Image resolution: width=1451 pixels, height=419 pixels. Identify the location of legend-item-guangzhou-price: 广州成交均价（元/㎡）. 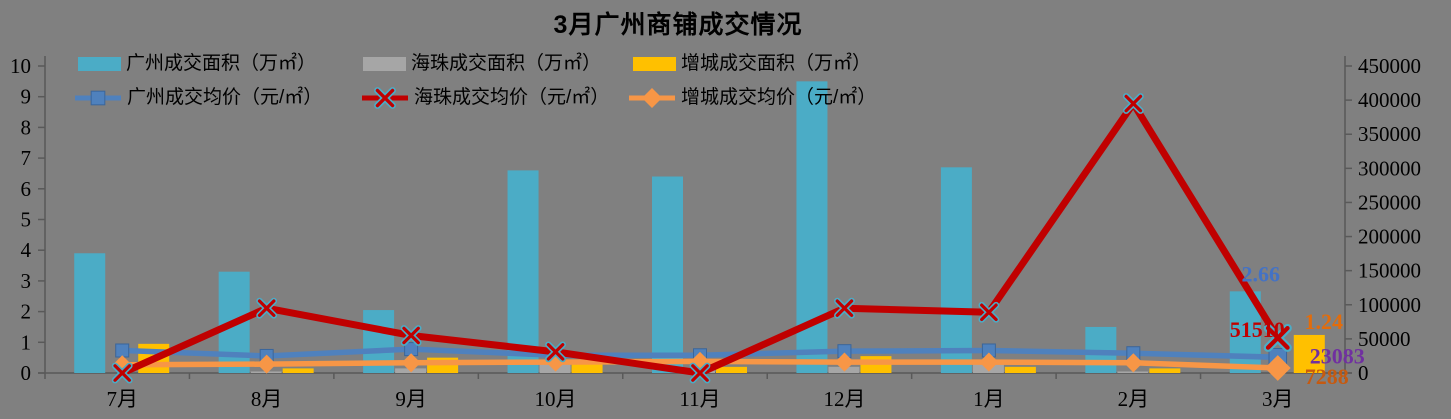
(198, 98).